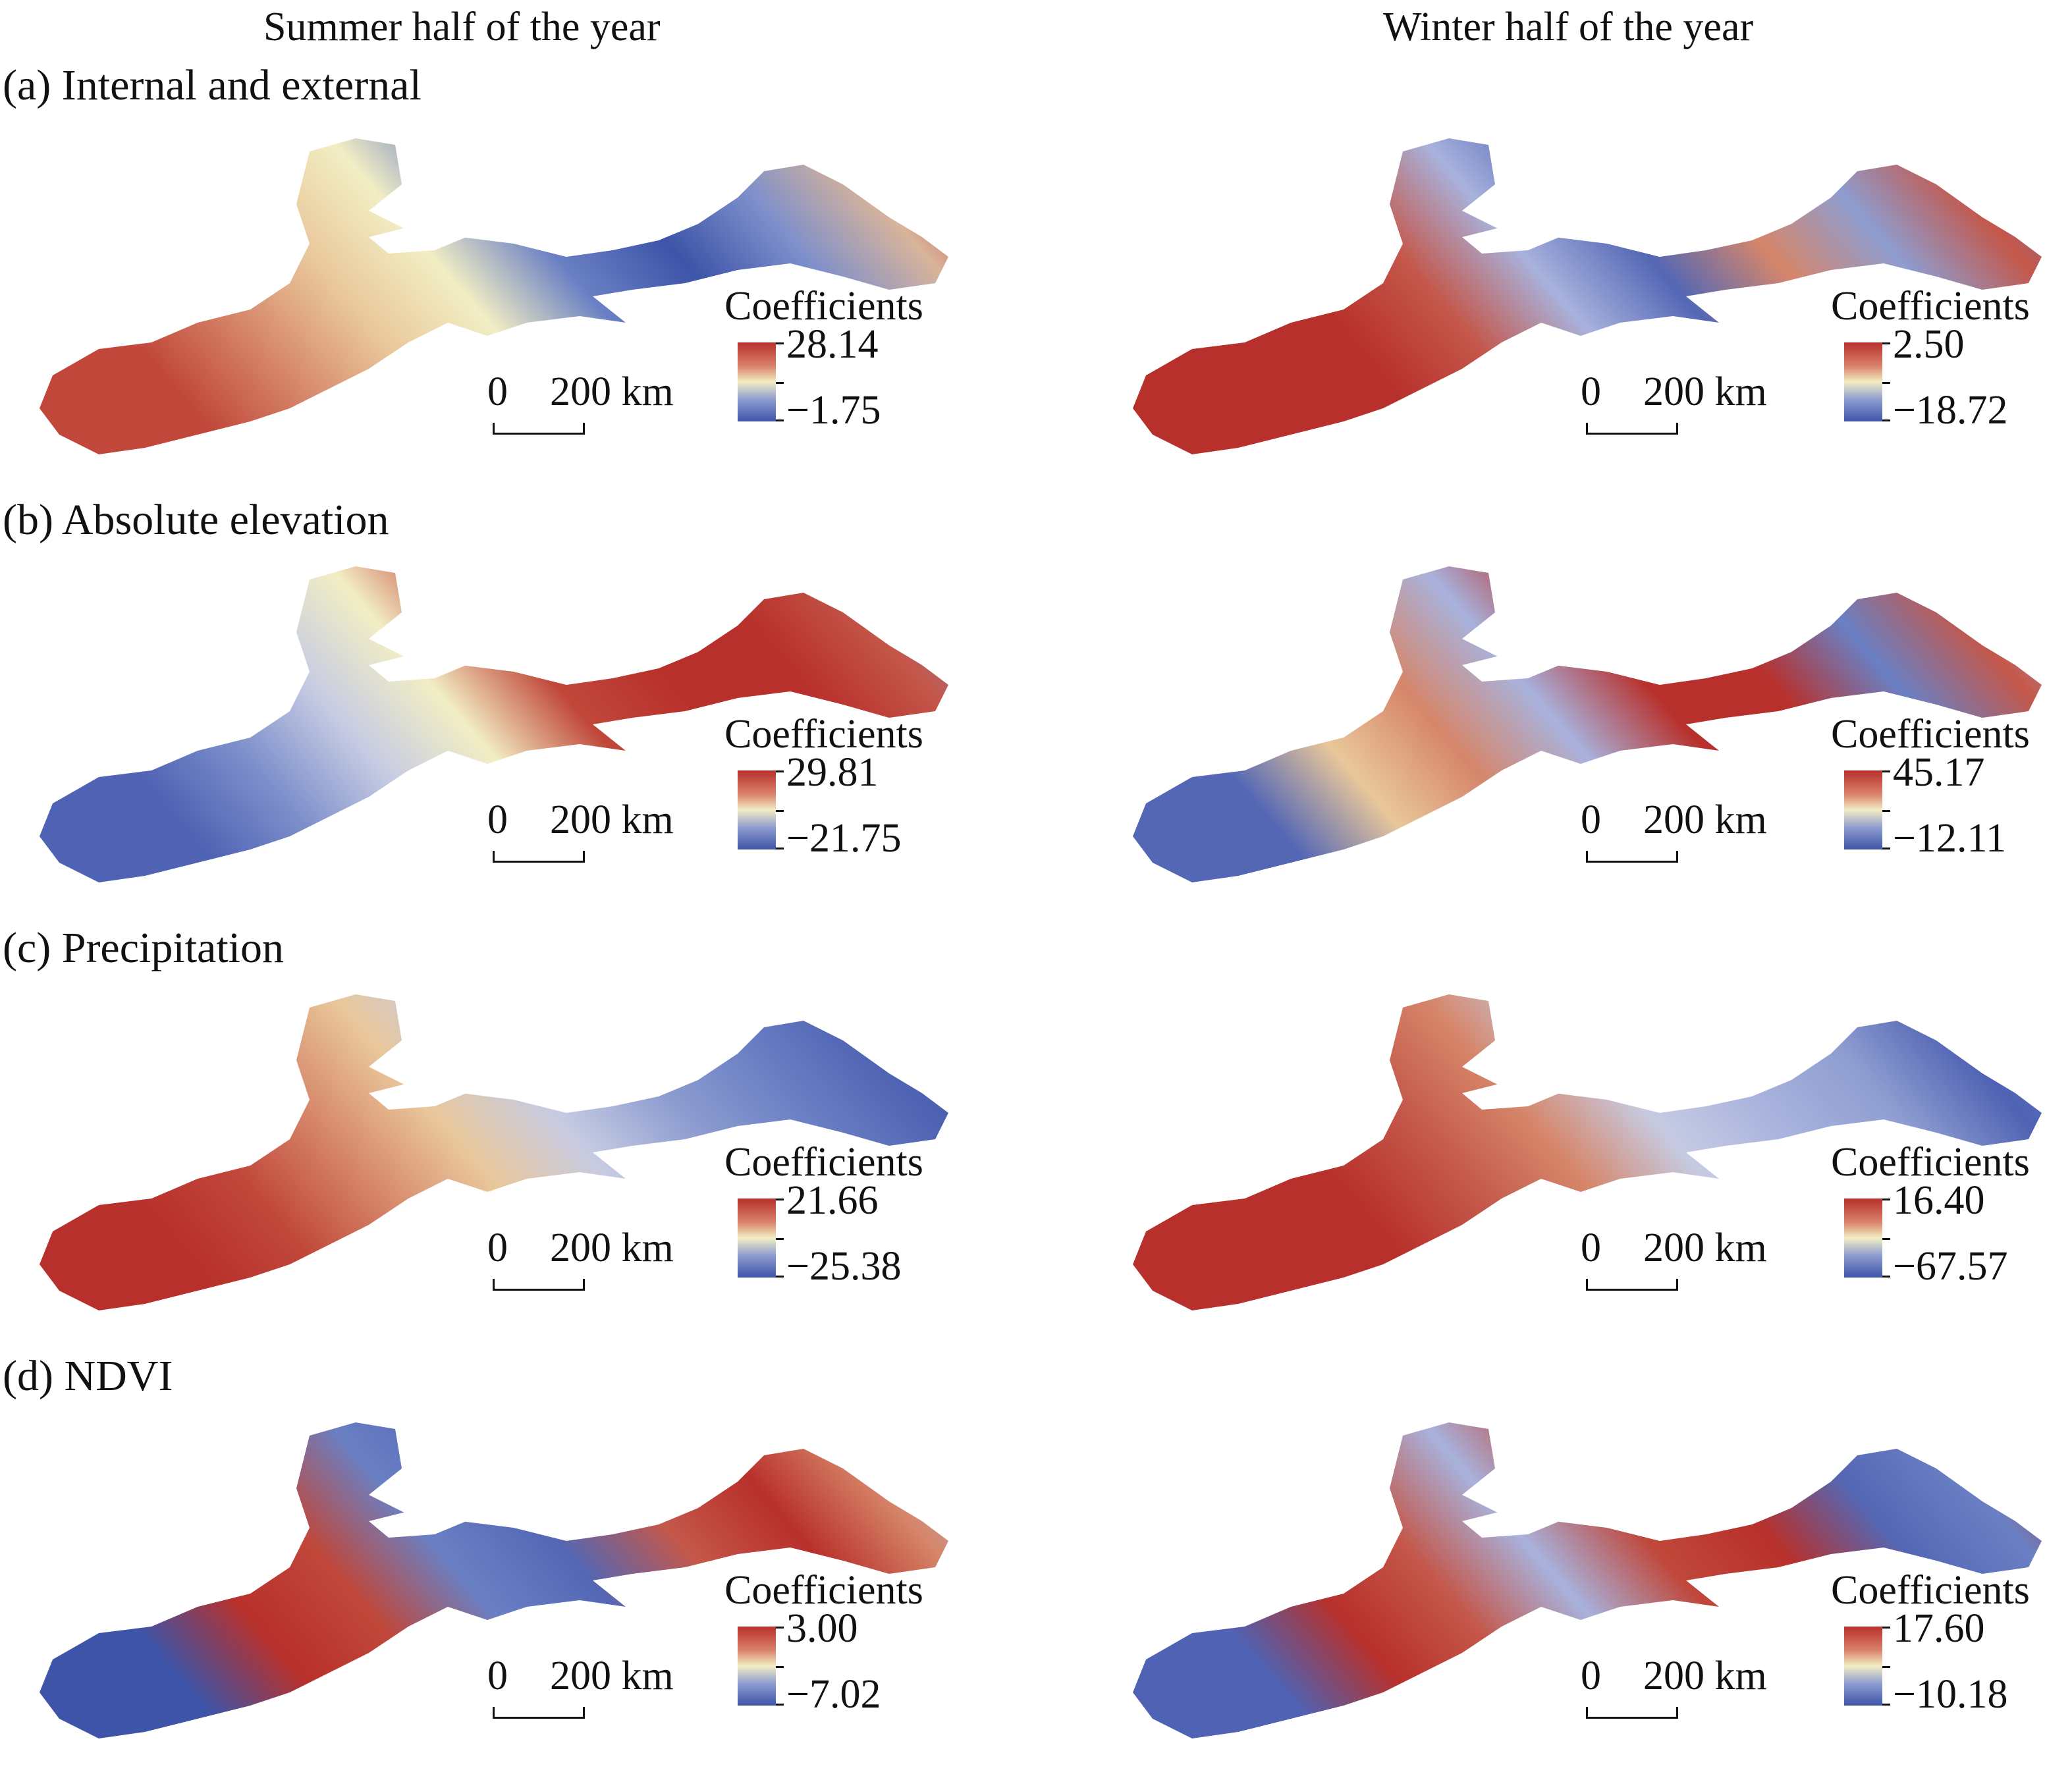 The height and width of the screenshot is (1778, 2072). I want to click on legend-min-value: −67.57, so click(1951, 1266).